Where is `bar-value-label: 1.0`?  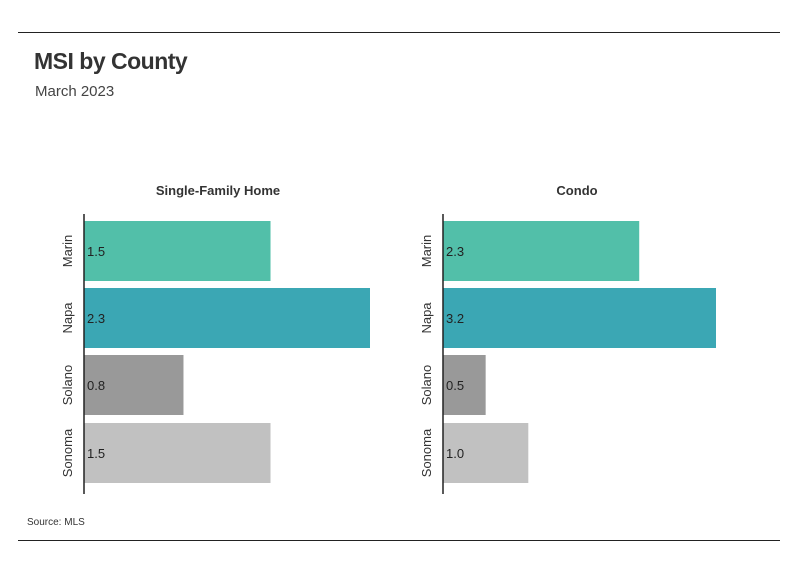
bar-value-label: 1.0 is located at coordinates (455, 453).